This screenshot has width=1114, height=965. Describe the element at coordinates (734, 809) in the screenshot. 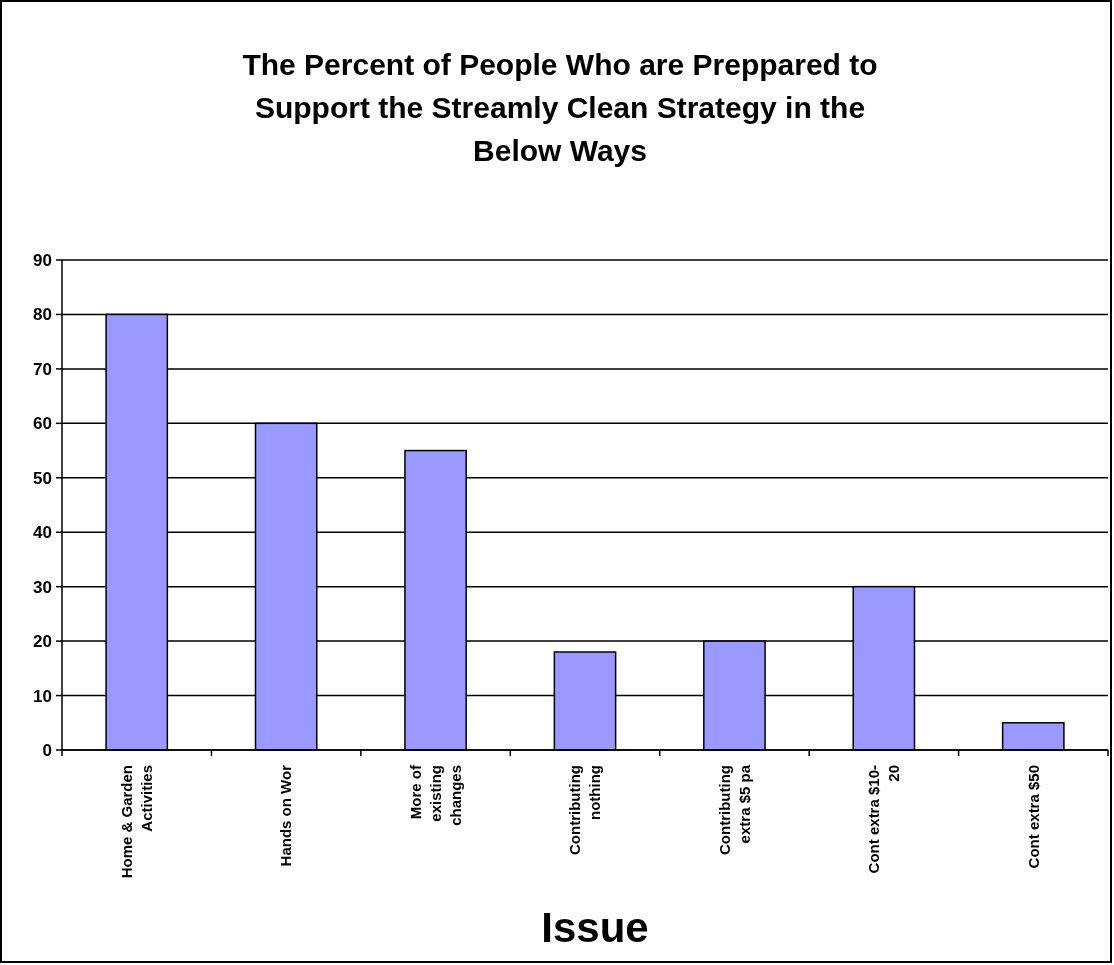

I see `x-tick-label: Contributing extra $5 pa` at that location.